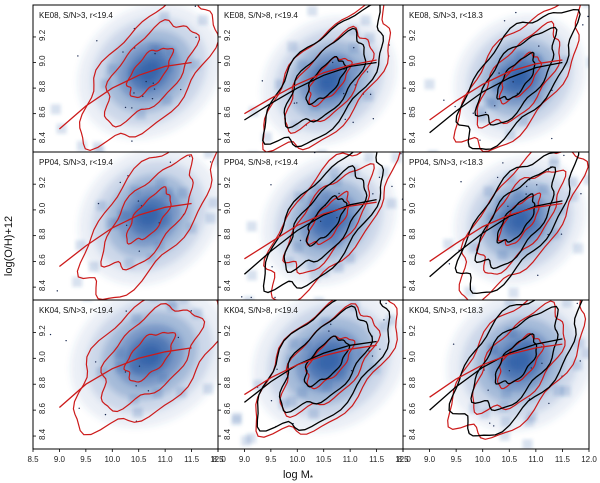 The width and height of the screenshot is (600, 483). What do you see at coordinates (261, 162) in the screenshot?
I see `panel-title: PP04, S/N>8, r<19.4` at bounding box center [261, 162].